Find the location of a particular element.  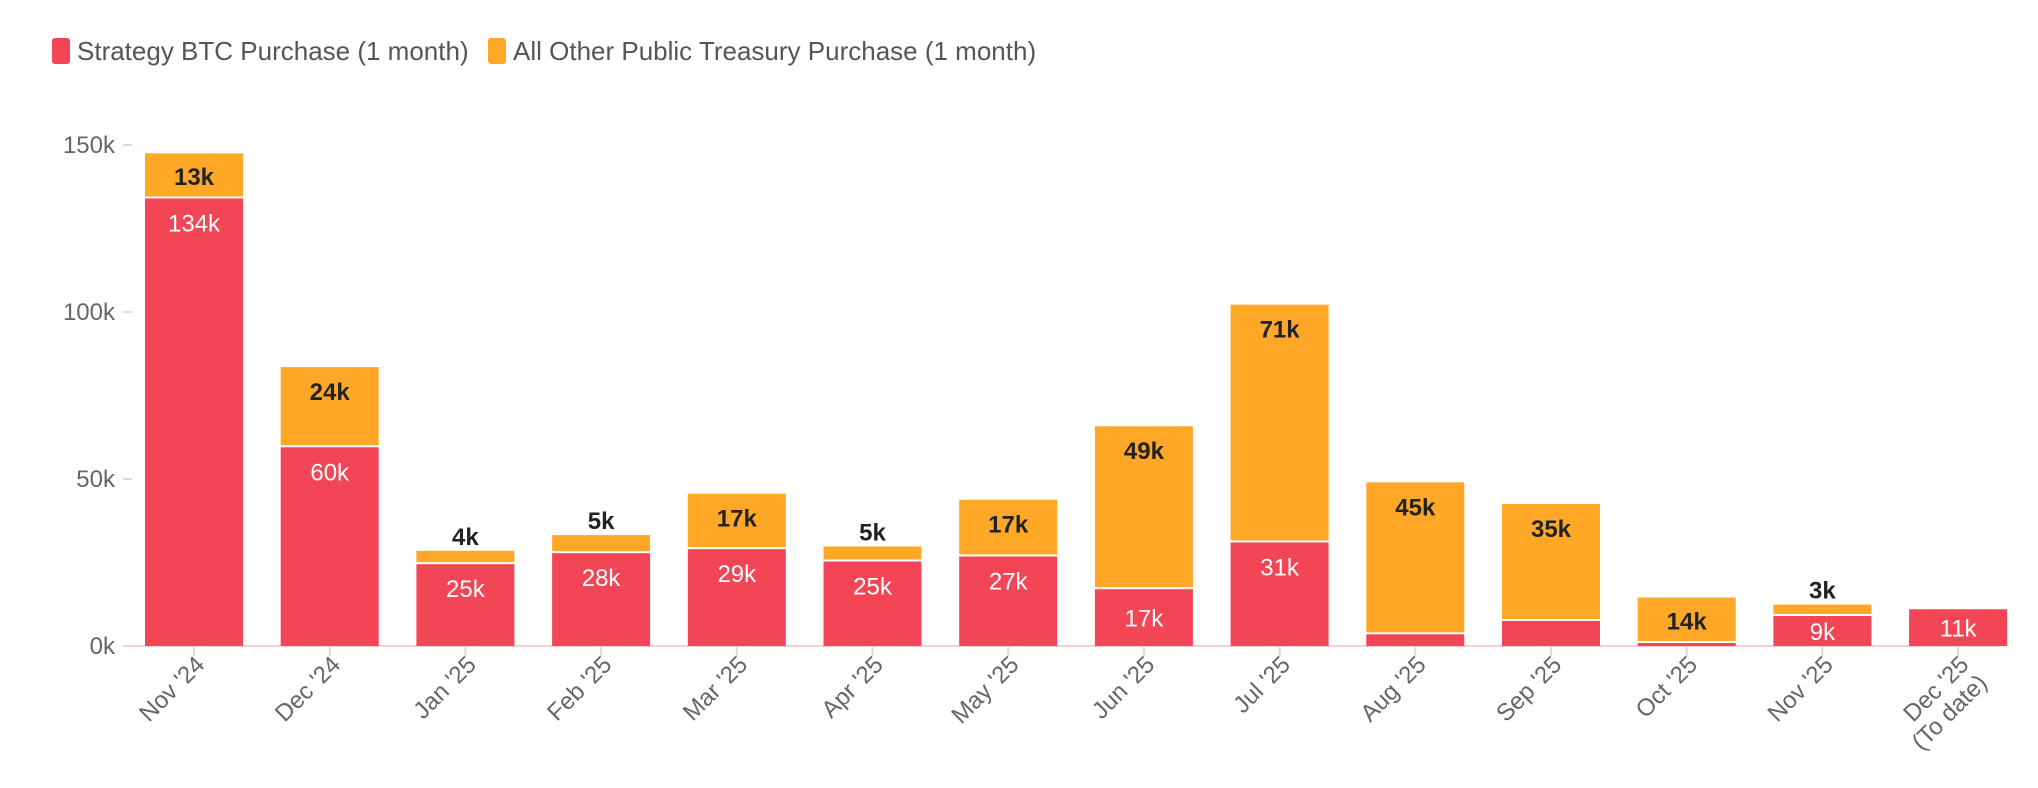

y-tick-label: 150k is located at coordinates (89, 145).